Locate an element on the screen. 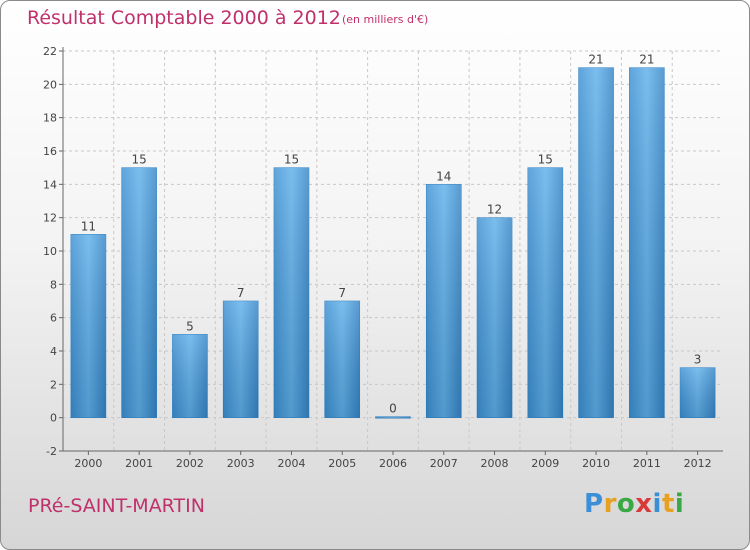 The width and height of the screenshot is (750, 550). x-tick-label: 2007 is located at coordinates (444, 463).